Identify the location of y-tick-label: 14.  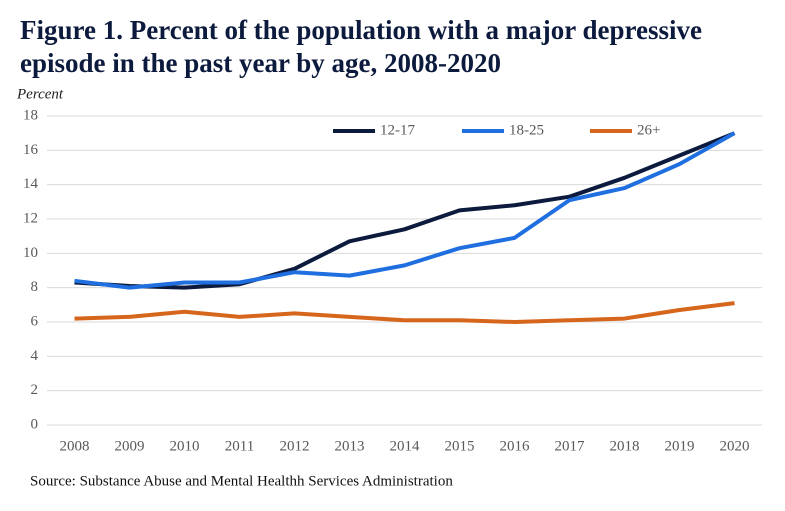
(31, 184).